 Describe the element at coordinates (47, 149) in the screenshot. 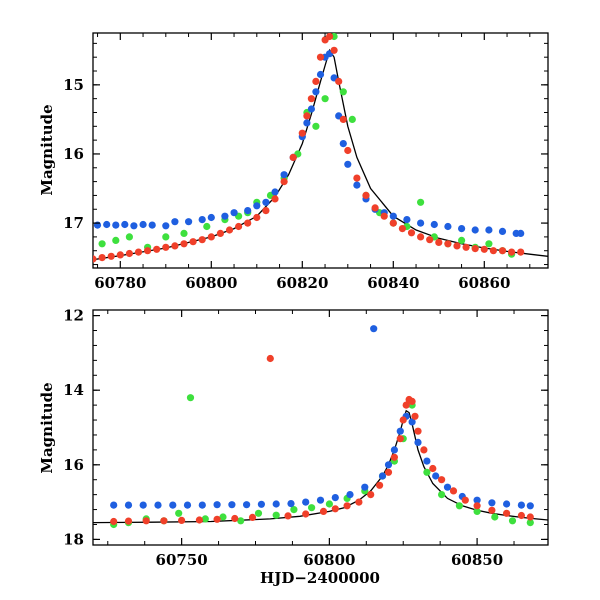

I see `panel-top-ylabel: Magnitude` at that location.